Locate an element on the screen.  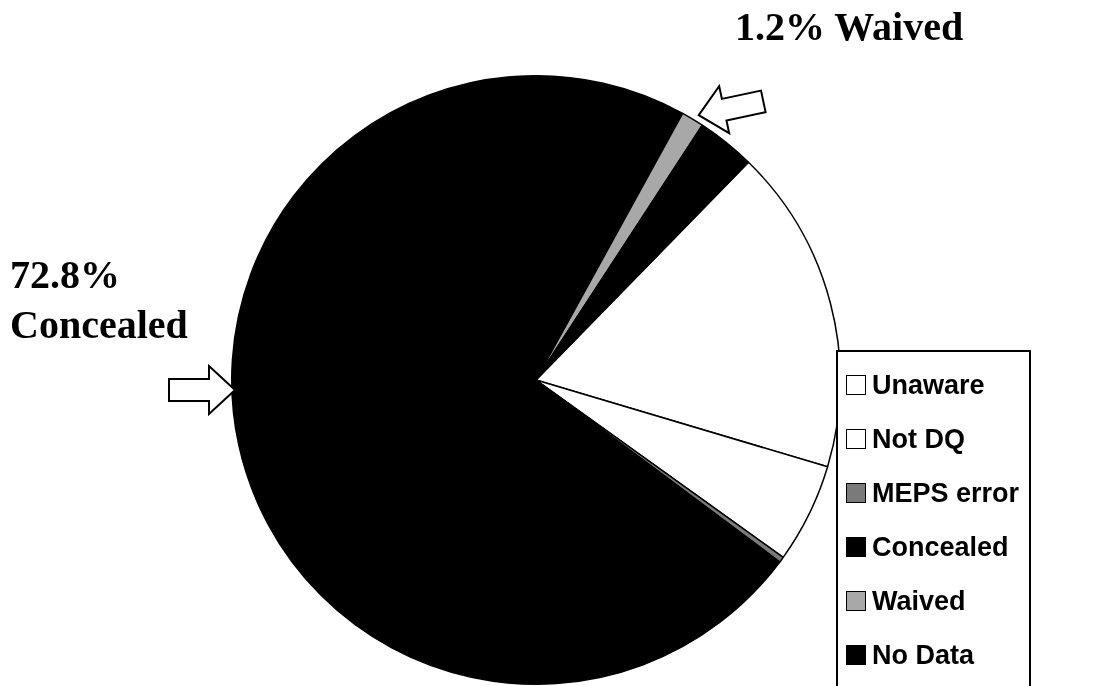
text: 1.2% Waived is located at coordinates (850, 27).